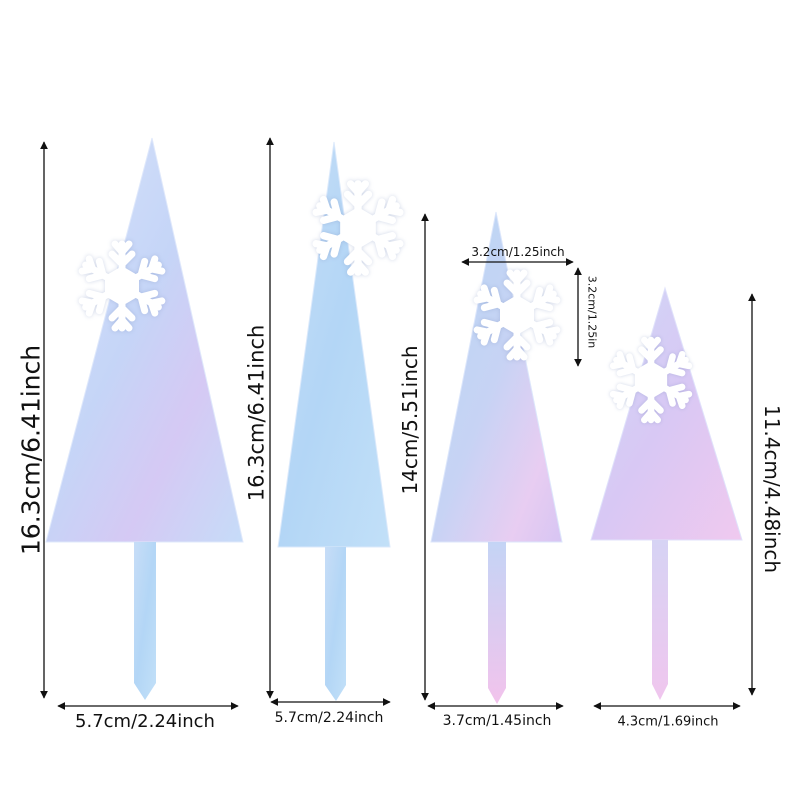  I want to click on topper-4-height-label: 11.4cm/4.48inch, so click(772, 489).